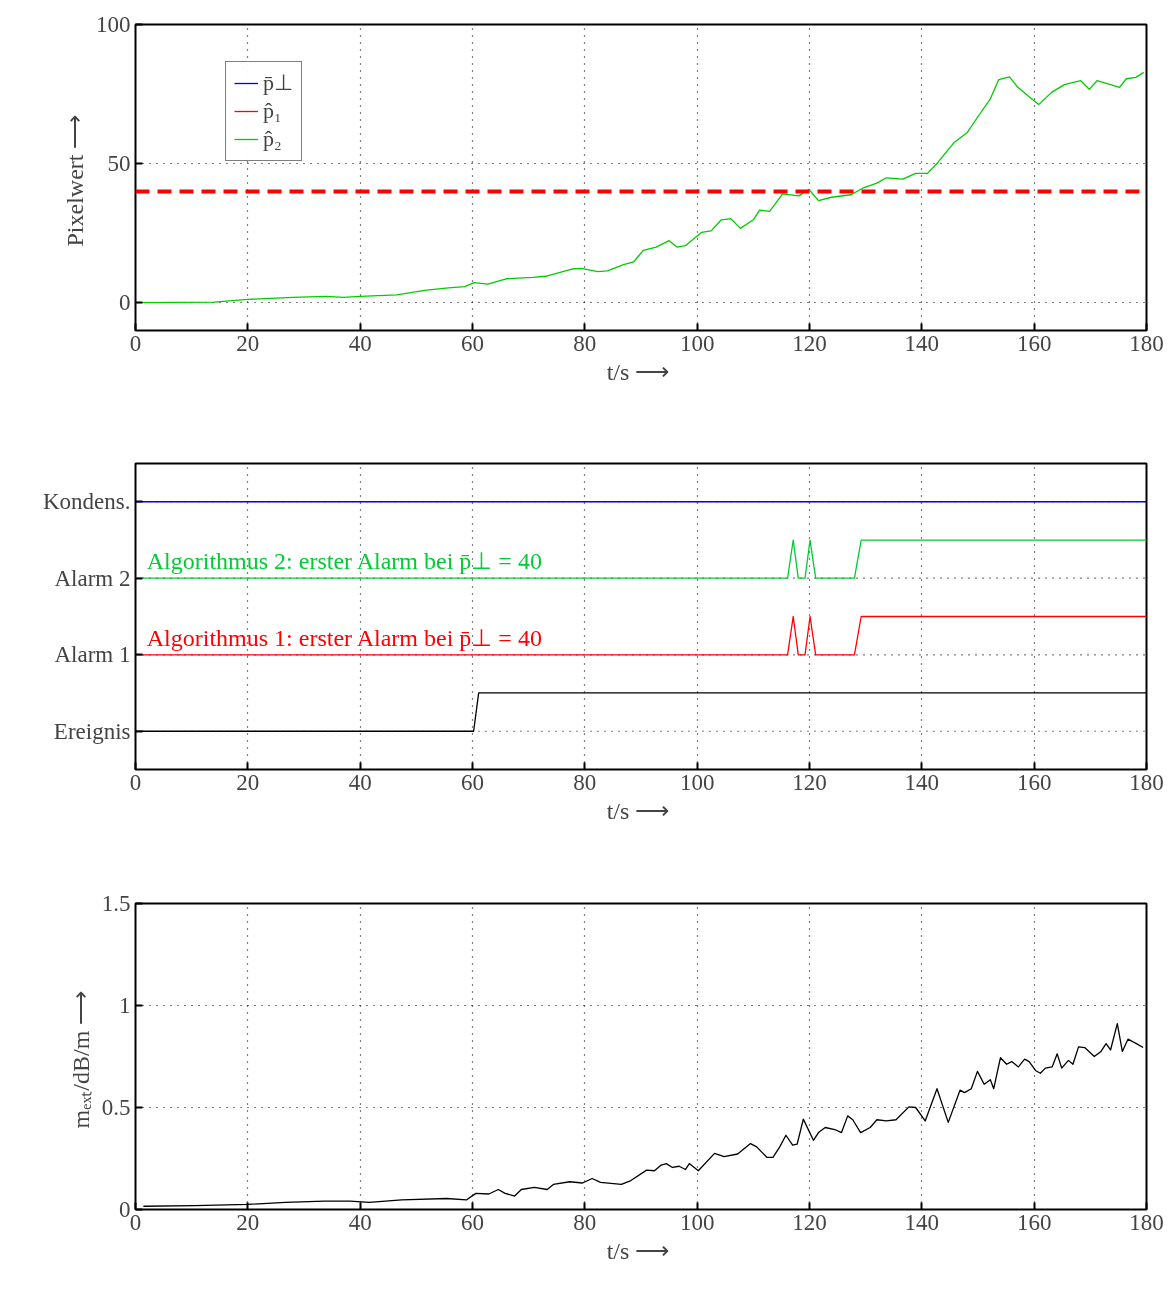 Image resolution: width=1172 pixels, height=1290 pixels. I want to click on legend-label: p̂₁, so click(273, 111).